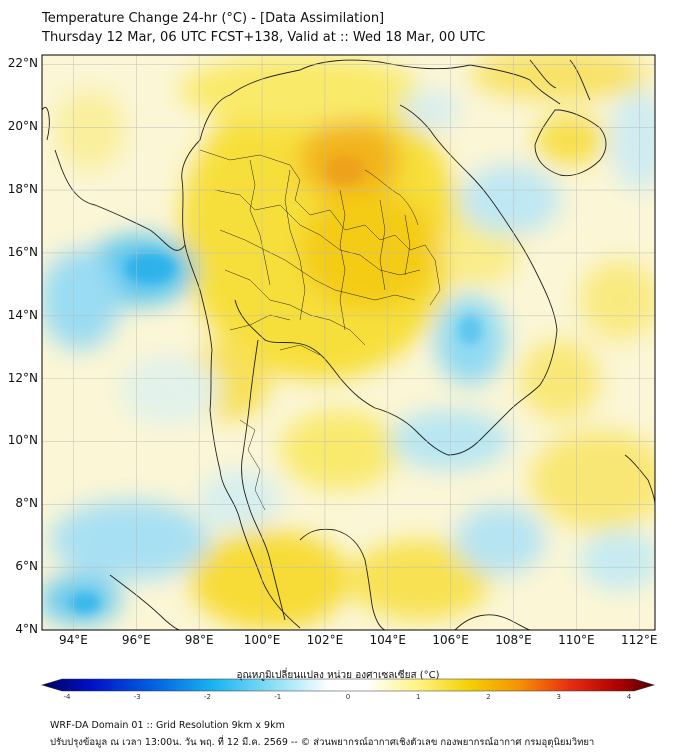 The height and width of the screenshot is (756, 676). Describe the element at coordinates (67, 697) in the screenshot. I see `colorbar-tick-label: -4` at that location.